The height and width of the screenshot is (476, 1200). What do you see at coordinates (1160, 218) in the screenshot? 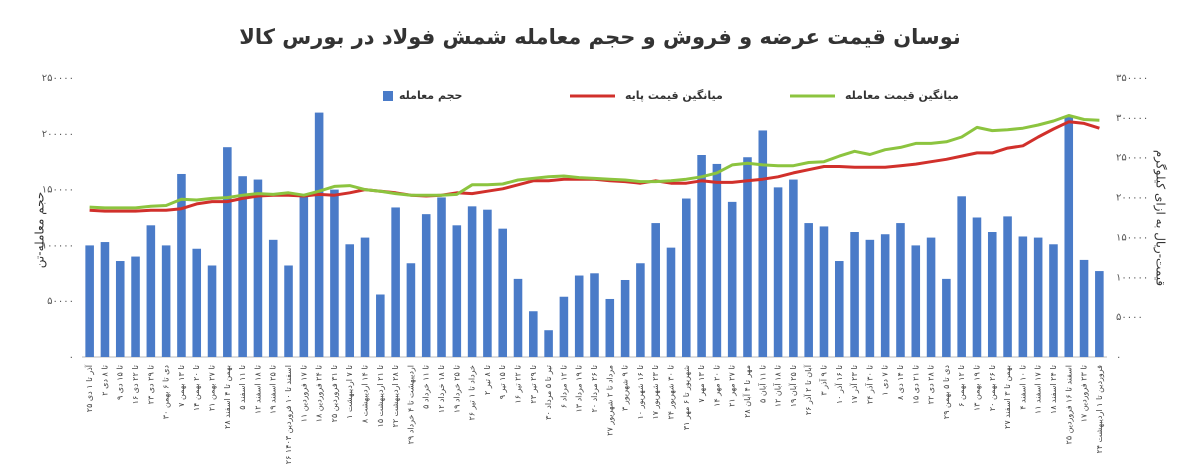
I see `y2-axis-label: قیمت-ریال به ازای کیلوگرم` at bounding box center [1160, 218].